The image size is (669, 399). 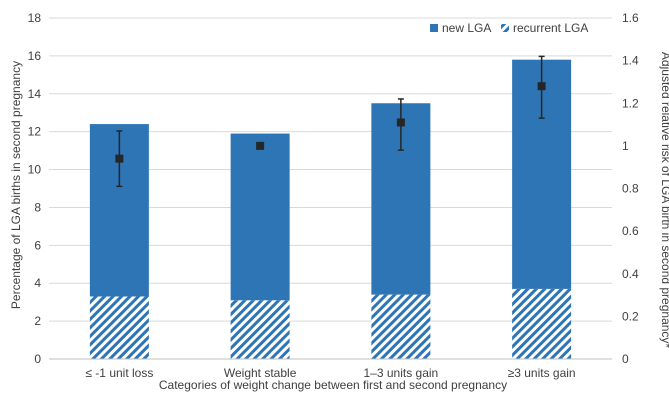 I want to click on x-tick-label: 1–3 units gain, so click(x=401, y=373).